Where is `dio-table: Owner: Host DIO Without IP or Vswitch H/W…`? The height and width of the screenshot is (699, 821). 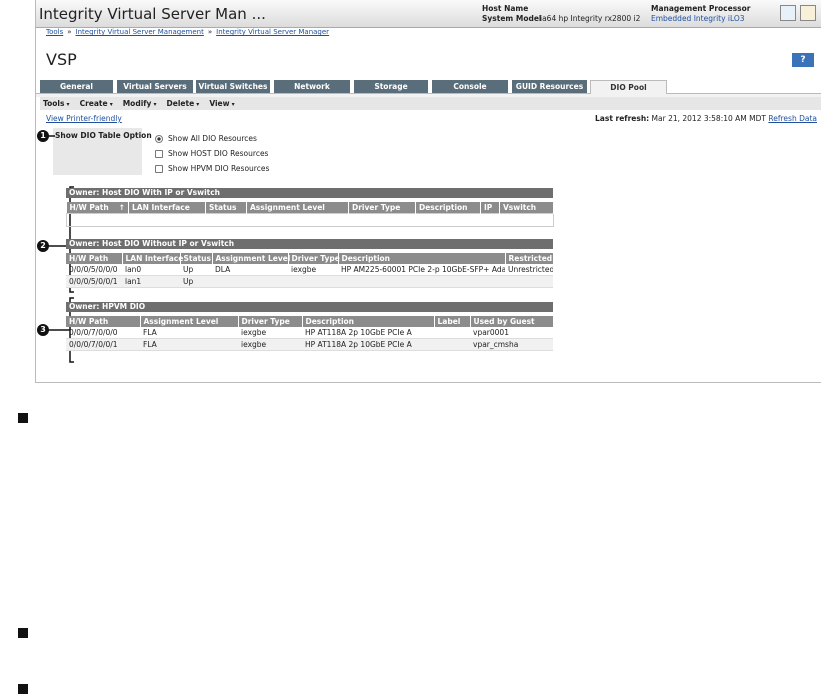
dio-table: Owner: Host DIO Without IP or Vswitch H/W… is located at coordinates (310, 263).